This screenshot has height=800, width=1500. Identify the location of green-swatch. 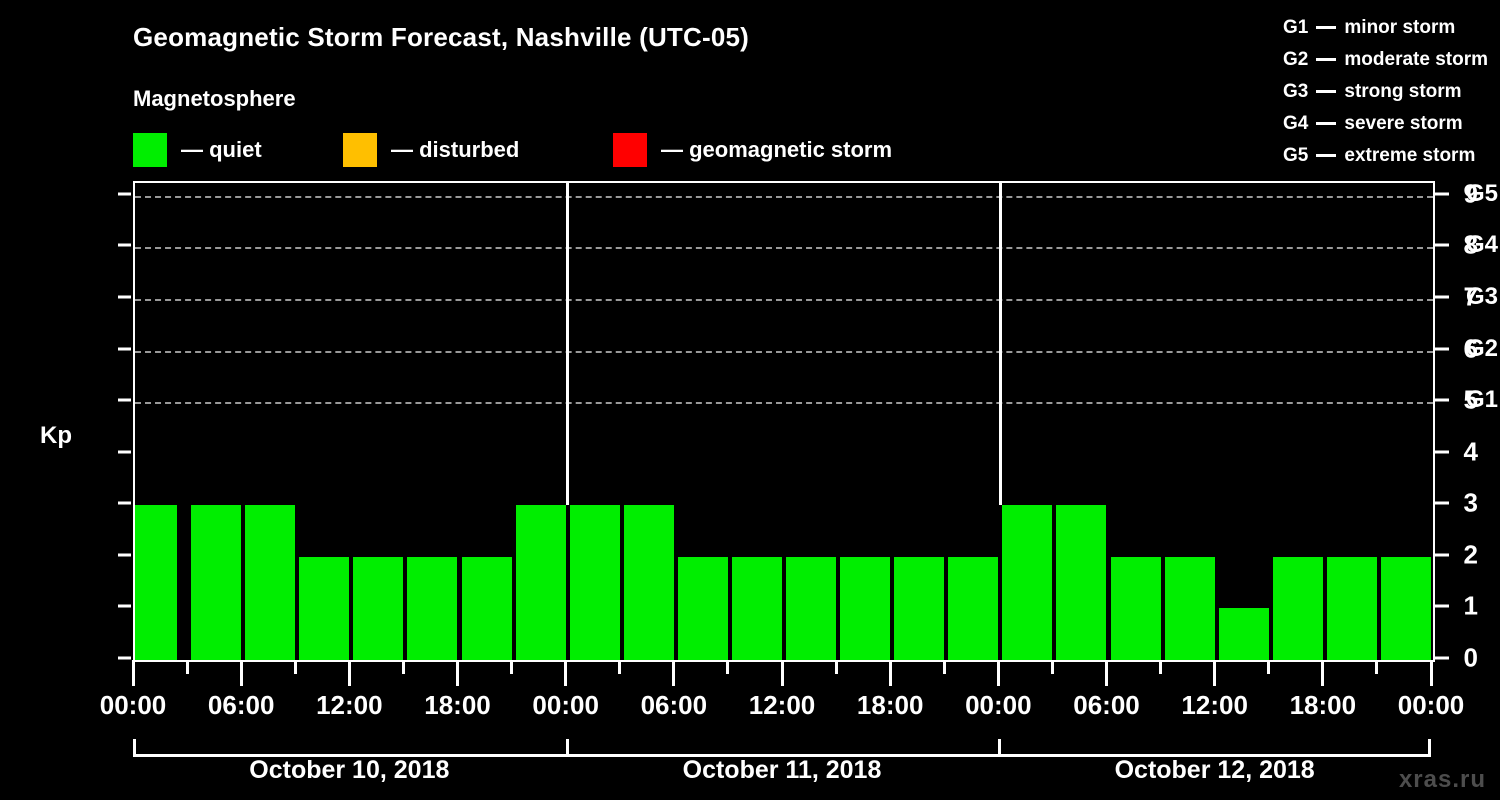
(150, 150).